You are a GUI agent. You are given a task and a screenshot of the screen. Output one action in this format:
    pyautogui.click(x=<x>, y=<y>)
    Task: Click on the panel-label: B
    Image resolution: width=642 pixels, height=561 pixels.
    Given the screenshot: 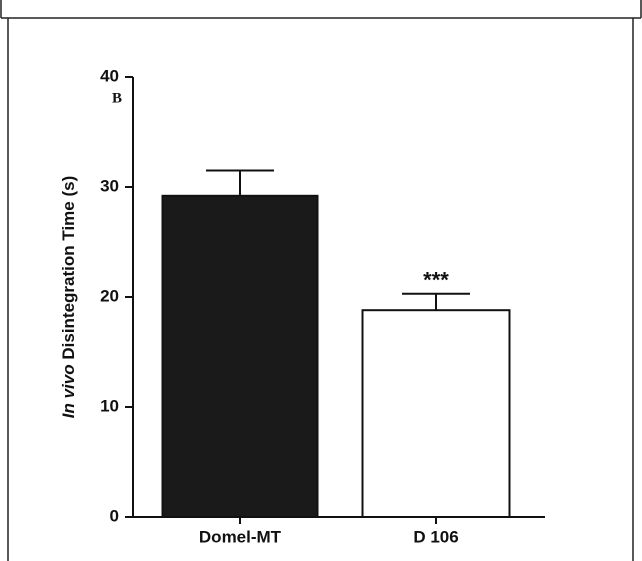 What is the action you would take?
    pyautogui.click(x=117, y=98)
    